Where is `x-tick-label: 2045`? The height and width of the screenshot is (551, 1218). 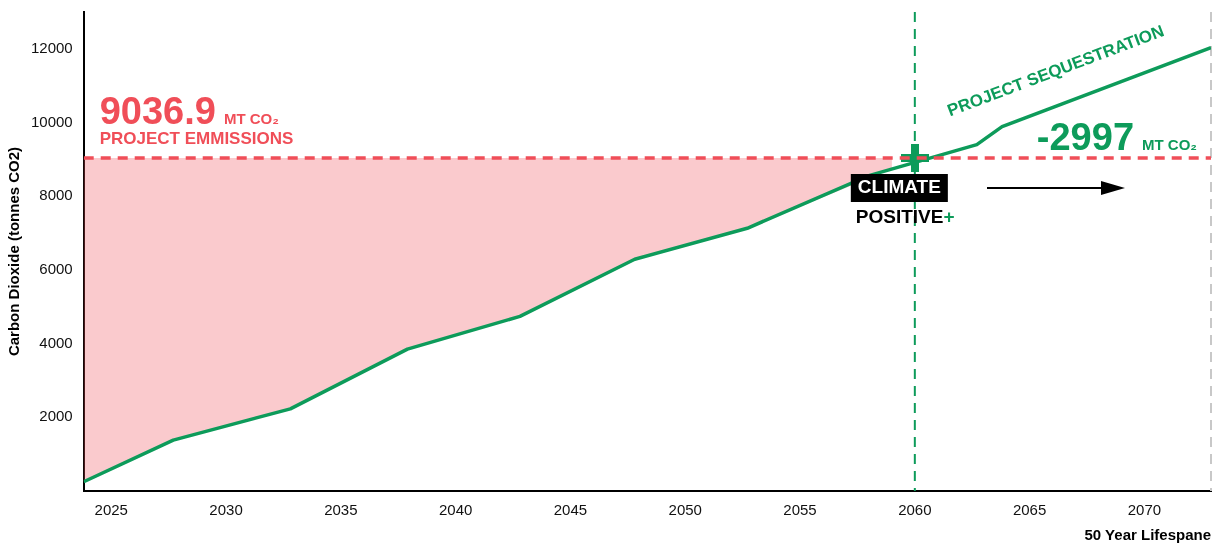
x-tick-label: 2045 is located at coordinates (570, 510).